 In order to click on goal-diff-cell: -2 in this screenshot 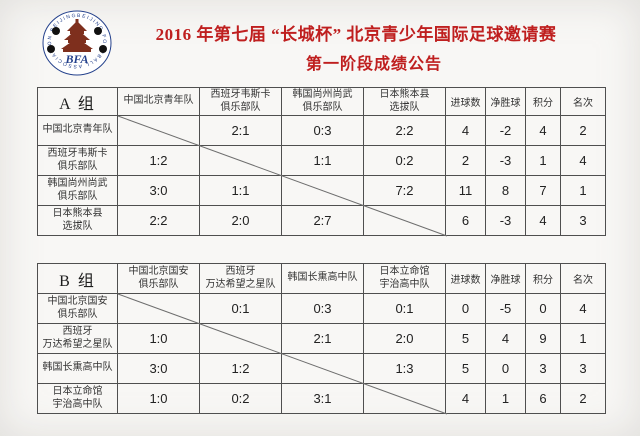, I will do `click(505, 130)`.